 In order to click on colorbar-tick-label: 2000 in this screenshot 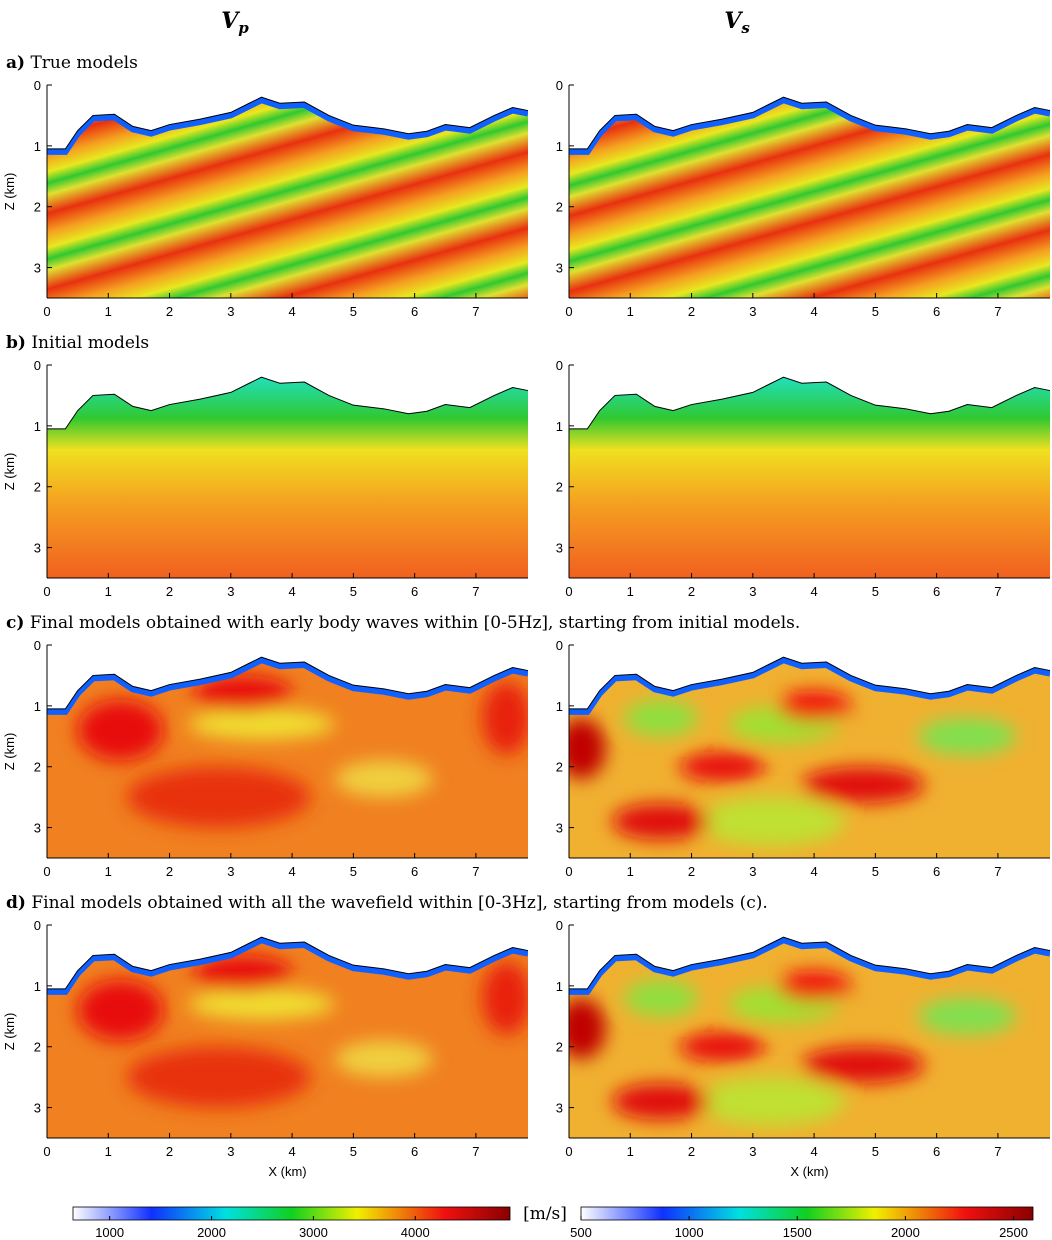, I will do `click(211, 1232)`.